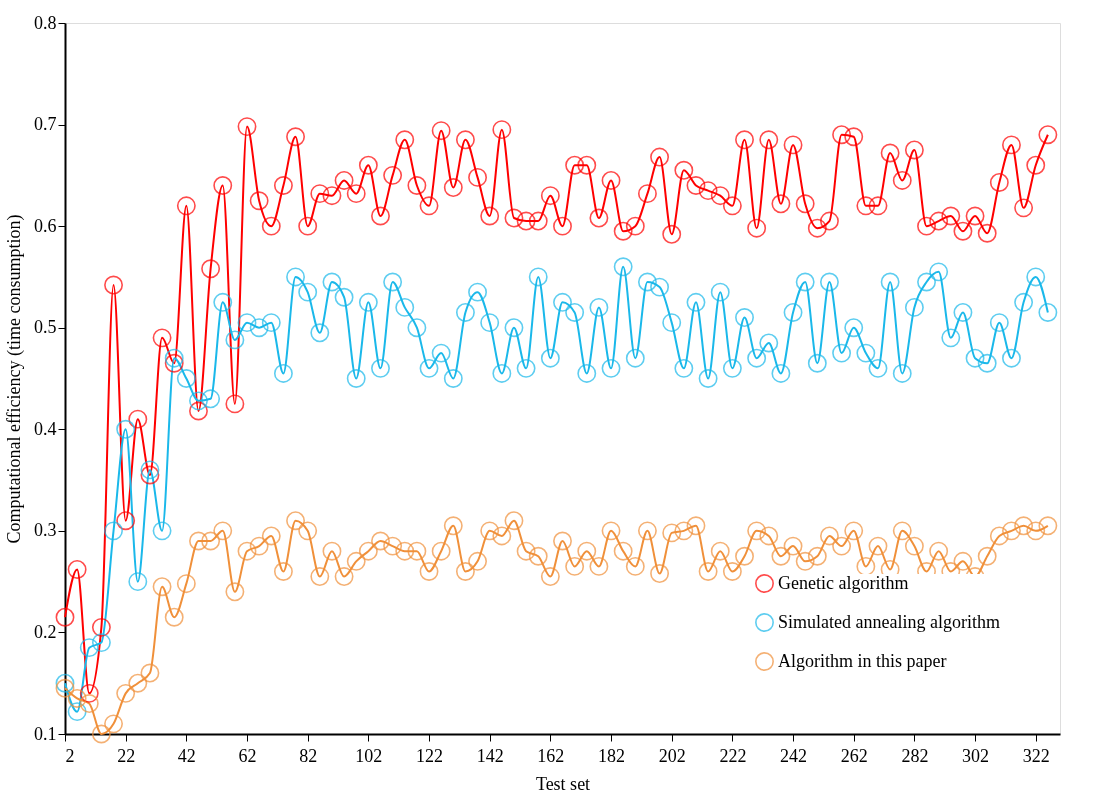  I want to click on x-tick-label: 22, so click(126, 755).